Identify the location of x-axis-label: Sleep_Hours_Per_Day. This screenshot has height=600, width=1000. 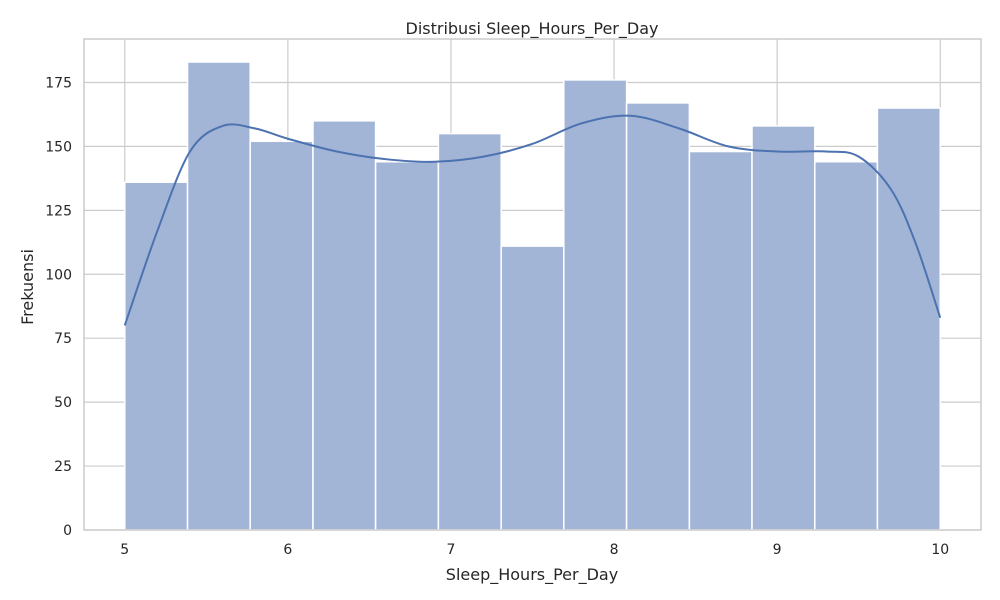
(532, 575).